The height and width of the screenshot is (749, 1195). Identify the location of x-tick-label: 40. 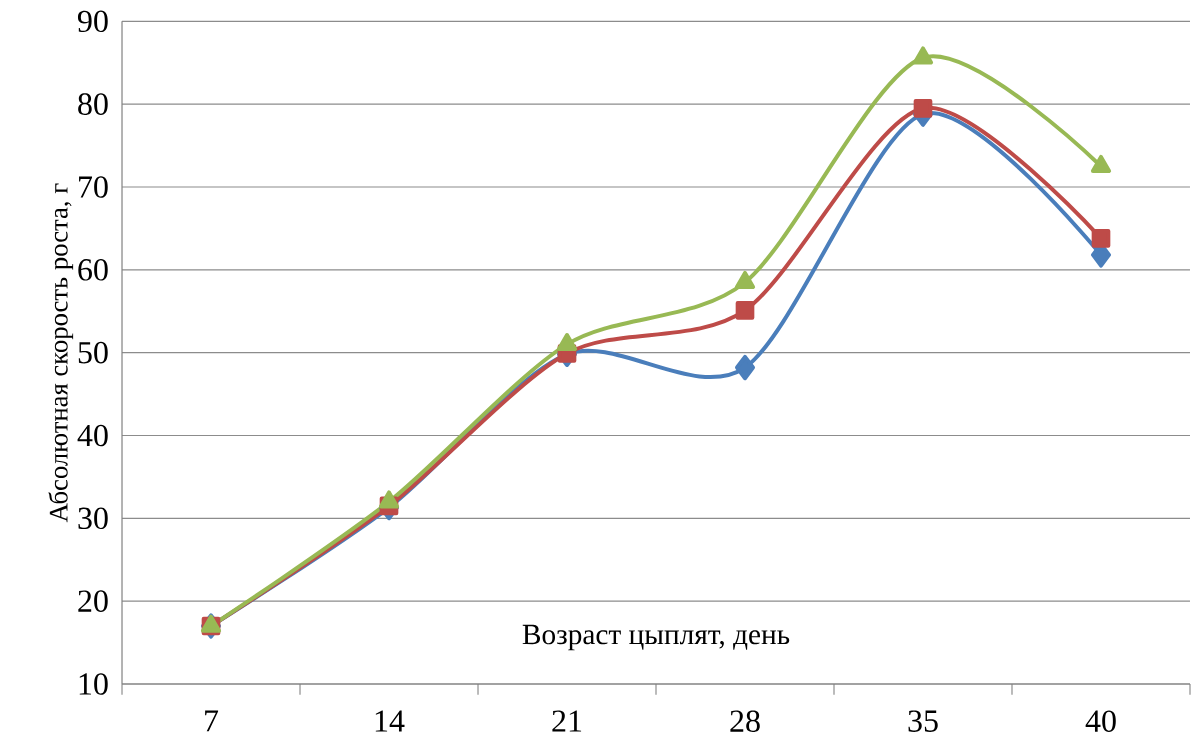
(1100, 721).